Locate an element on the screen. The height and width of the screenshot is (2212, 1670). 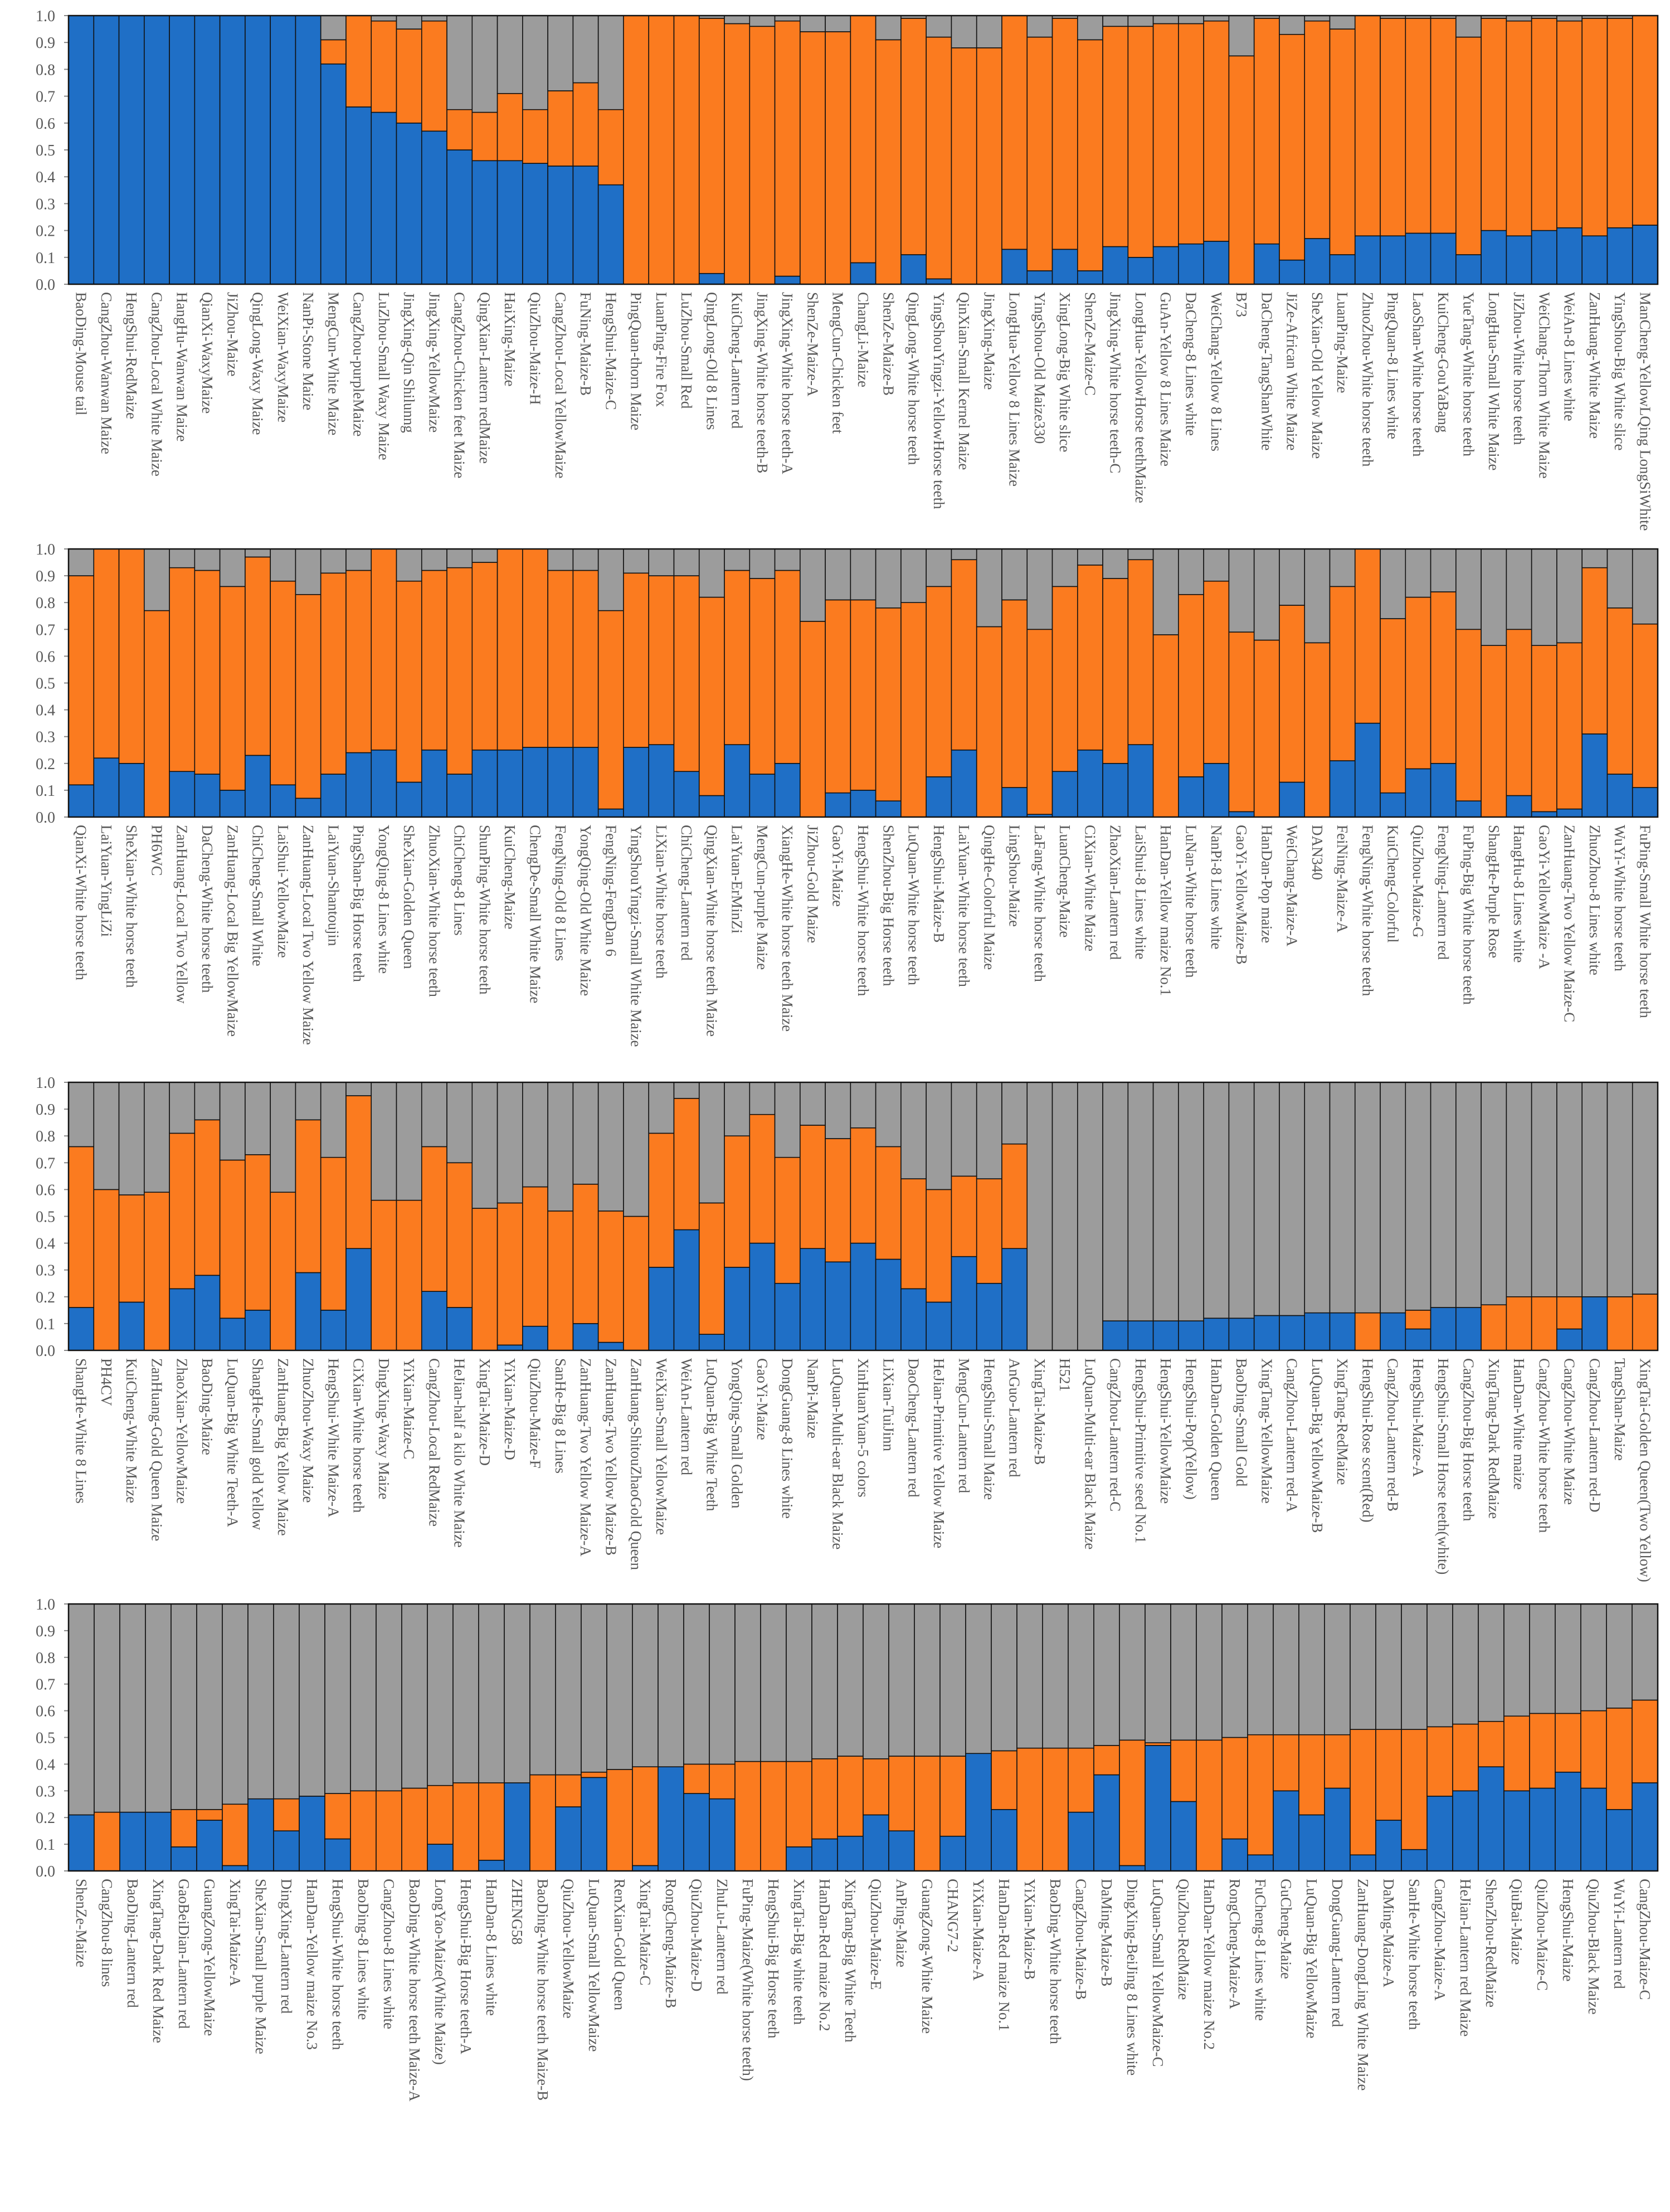
x-tick-label: XingTang-YellowMaize is located at coordinates (1266, 1431).